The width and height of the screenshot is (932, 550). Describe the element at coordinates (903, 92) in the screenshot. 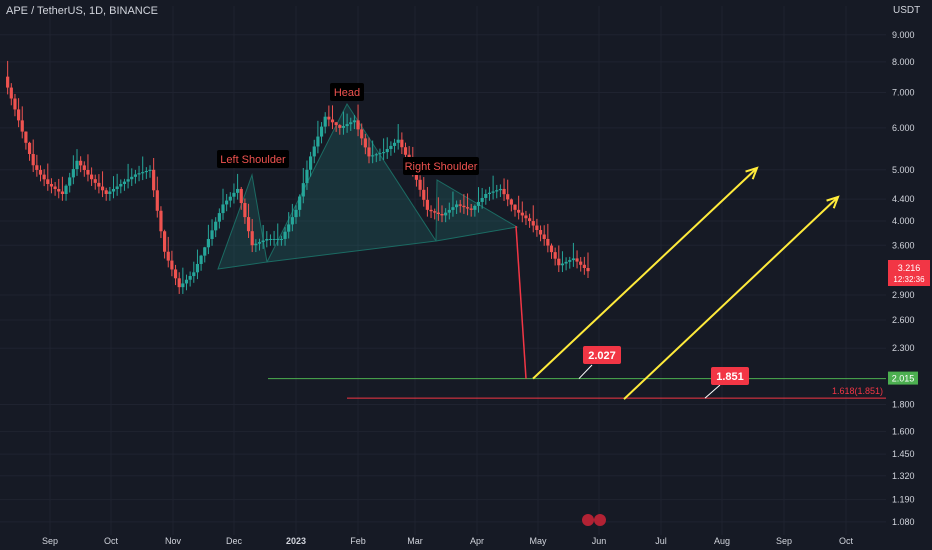

I see `price-tick-label: 7.000` at that location.